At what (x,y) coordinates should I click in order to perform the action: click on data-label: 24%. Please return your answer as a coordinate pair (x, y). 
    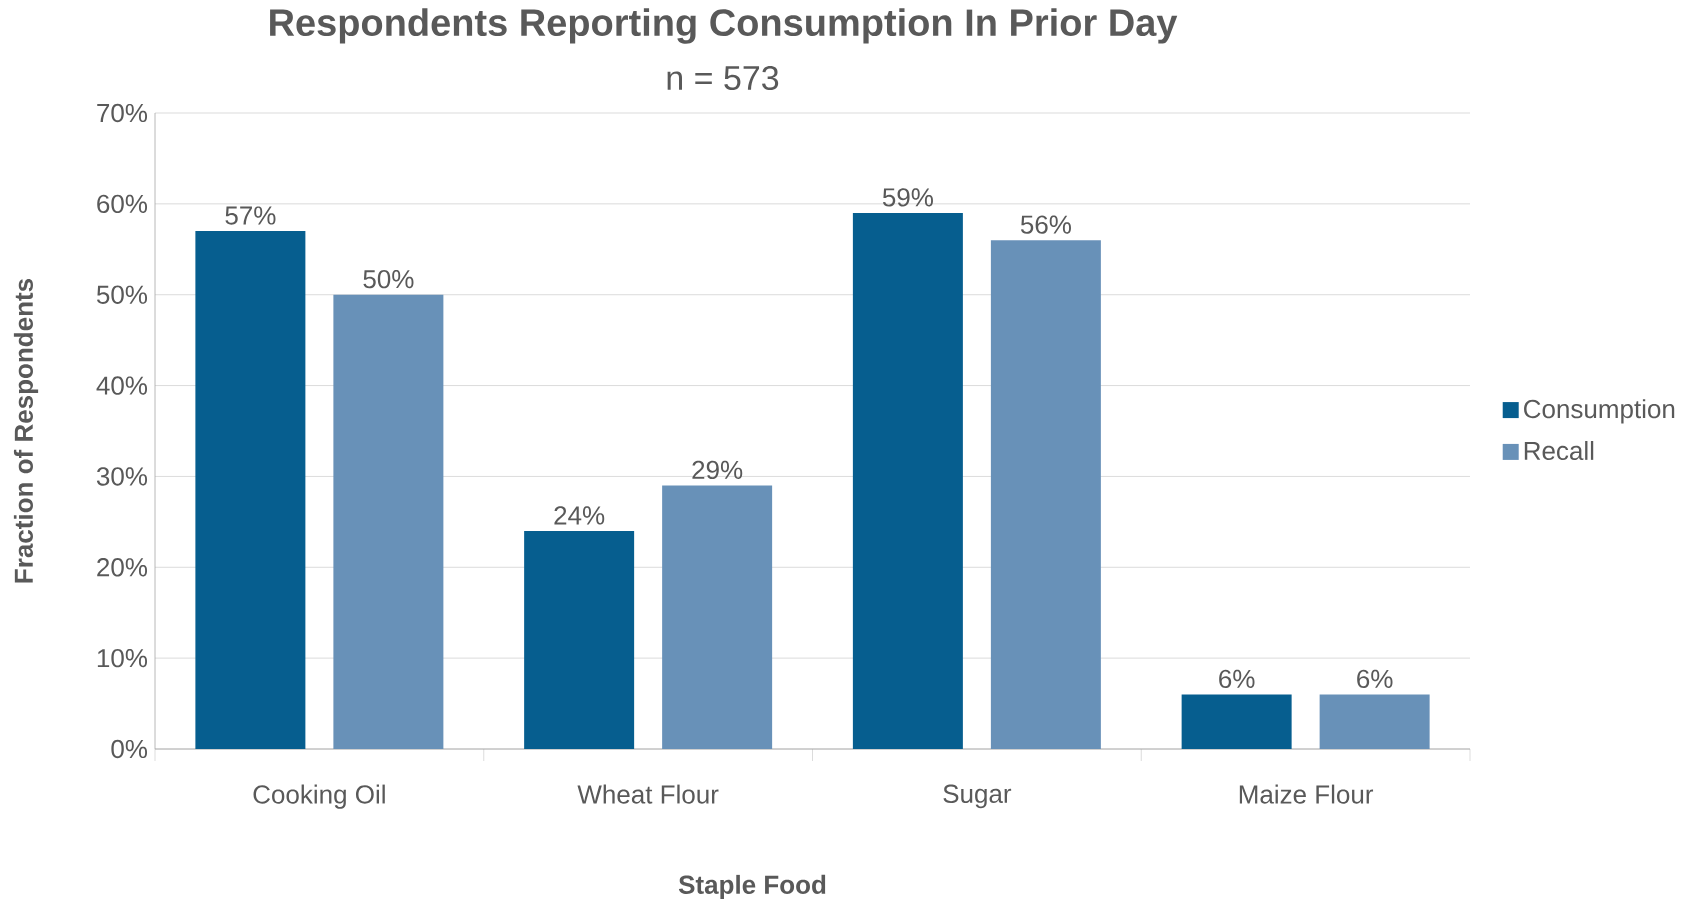
    Looking at the image, I should click on (579, 515).